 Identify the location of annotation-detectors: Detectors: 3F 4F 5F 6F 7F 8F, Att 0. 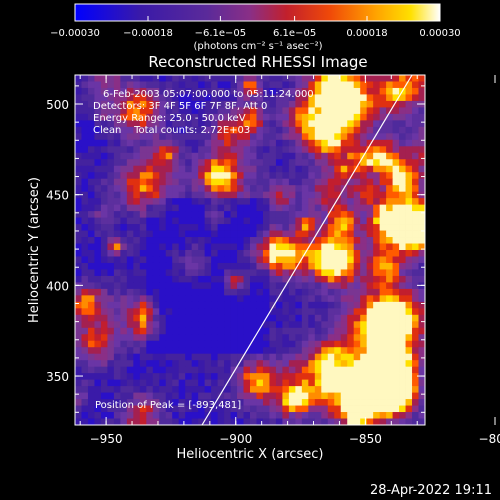
(180, 106).